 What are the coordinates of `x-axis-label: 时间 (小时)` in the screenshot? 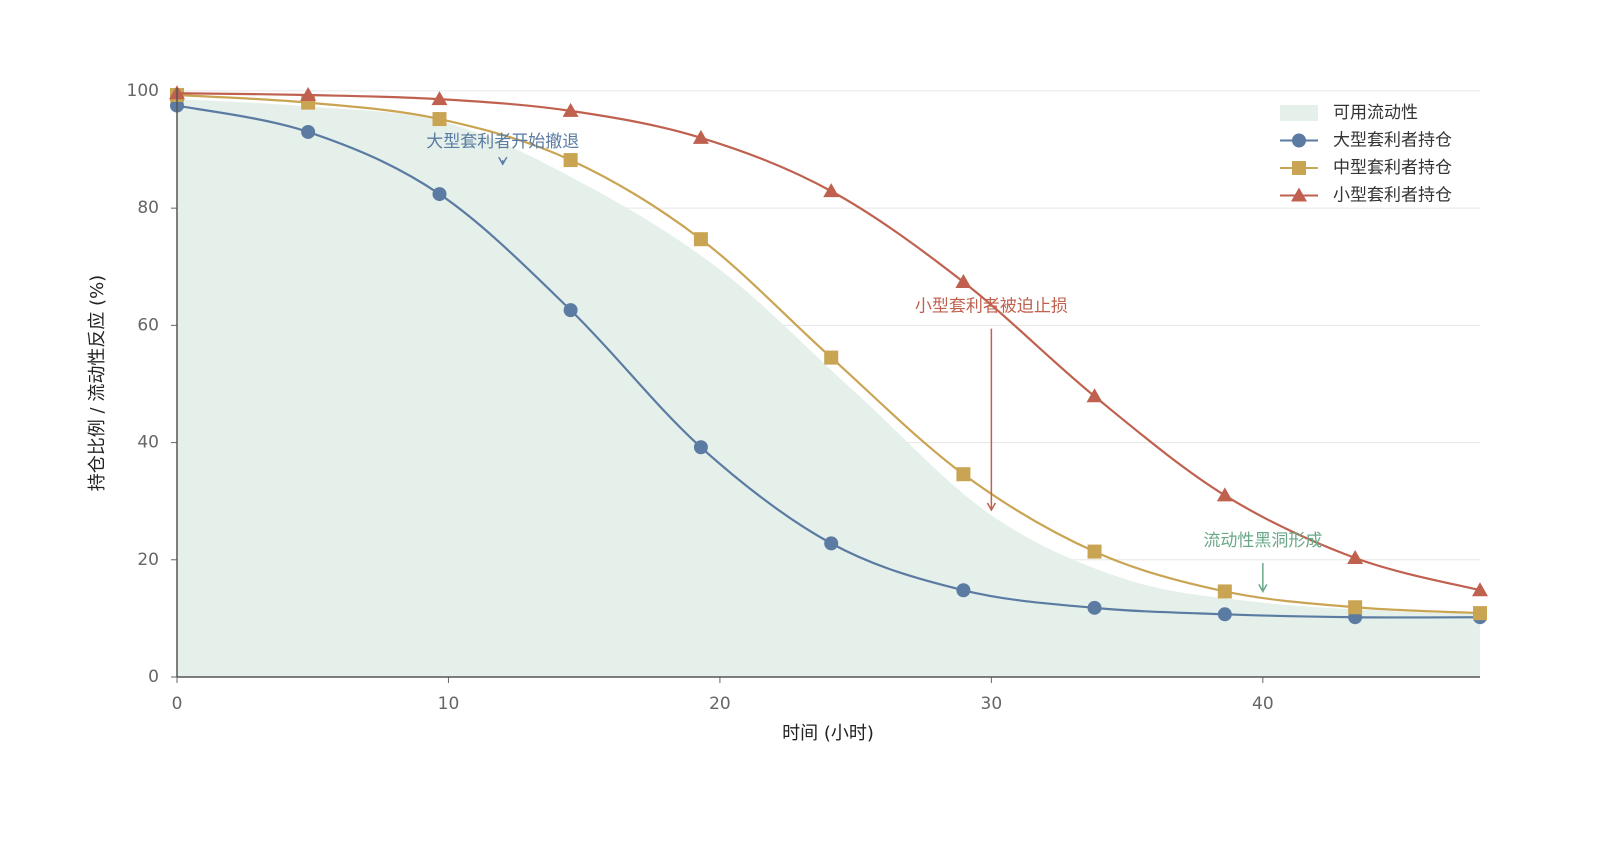 It's located at (828, 733).